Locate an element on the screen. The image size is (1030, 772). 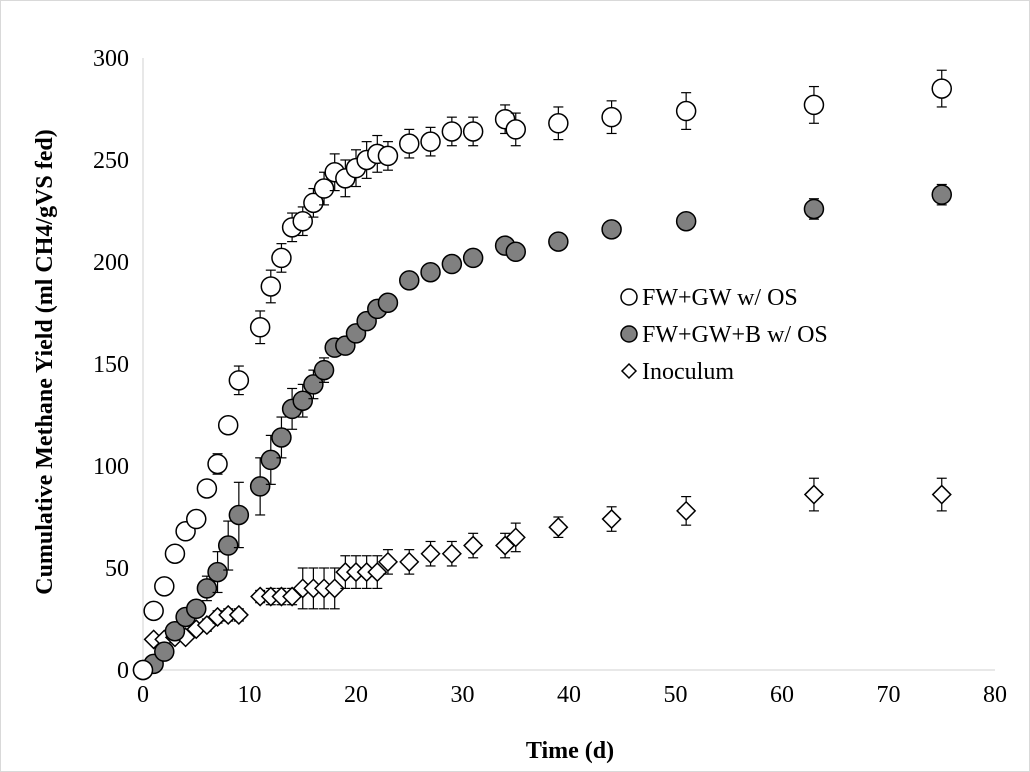
legend-label: Inoculum is located at coordinates (688, 372).